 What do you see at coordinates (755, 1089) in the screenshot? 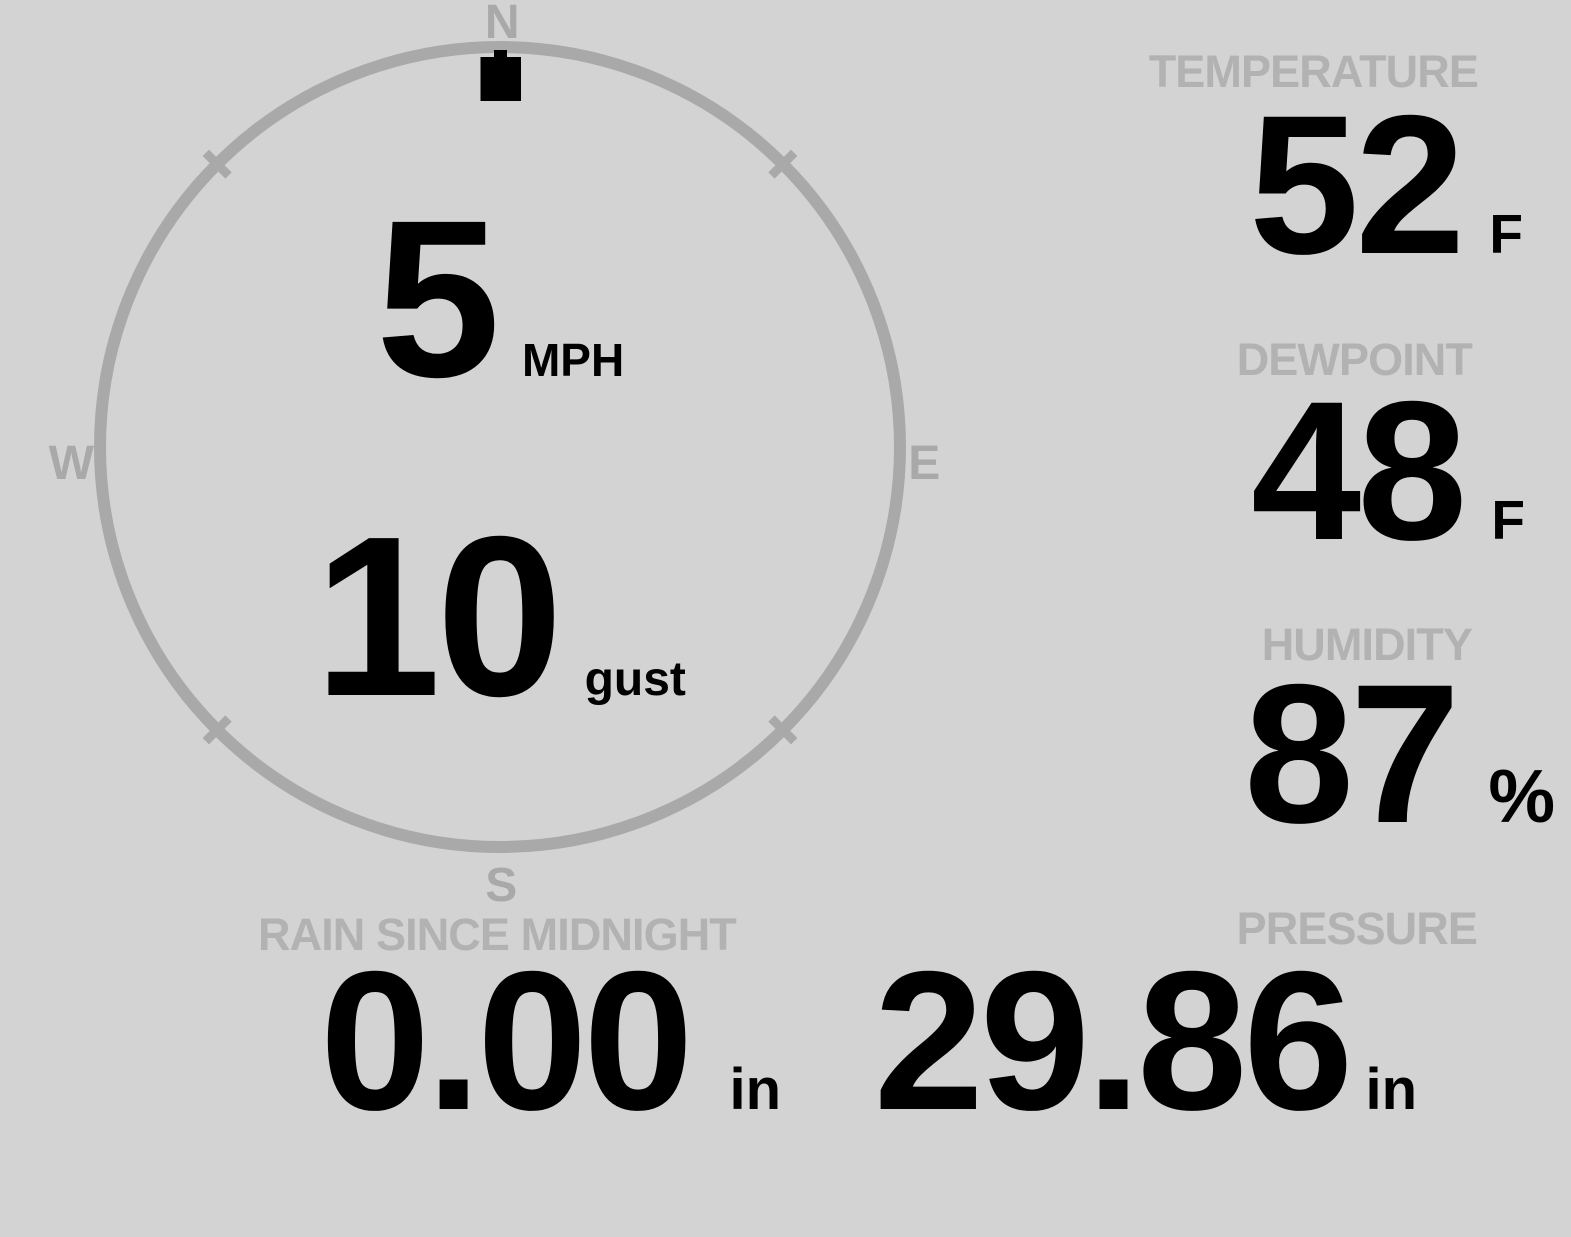
I see `rain-unit: in` at bounding box center [755, 1089].